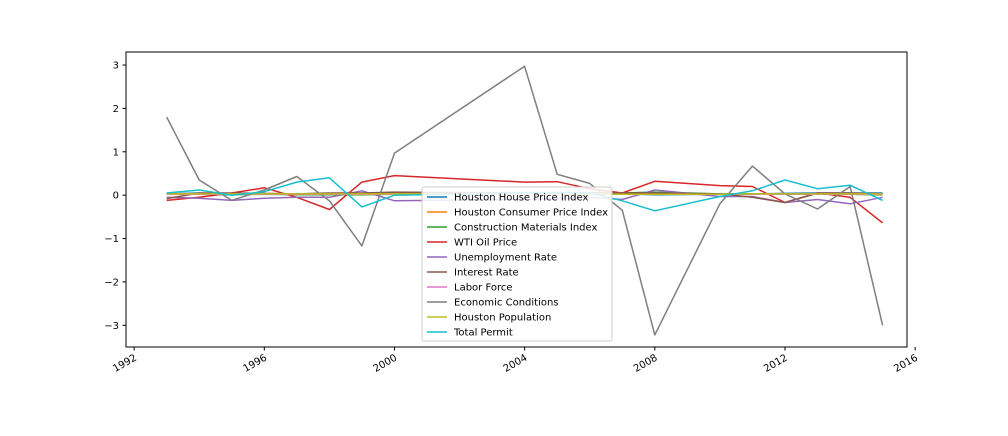  I want to click on y-axis: −3 −2 −1 0 1 2 3, so click(115, 196).